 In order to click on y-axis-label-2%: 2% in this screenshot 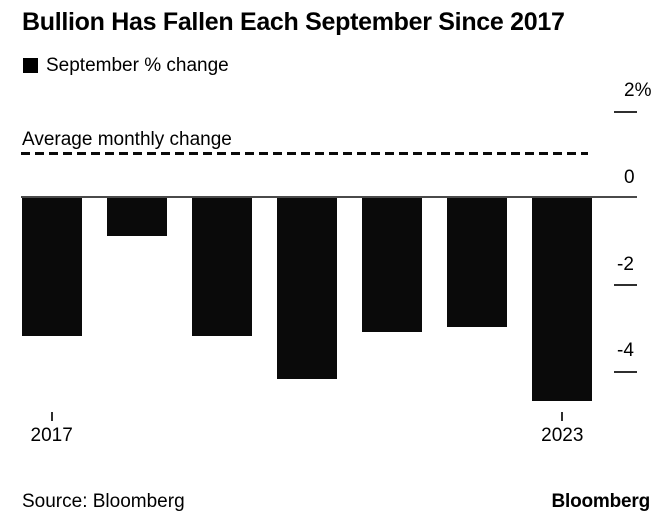, I will do `click(638, 91)`.